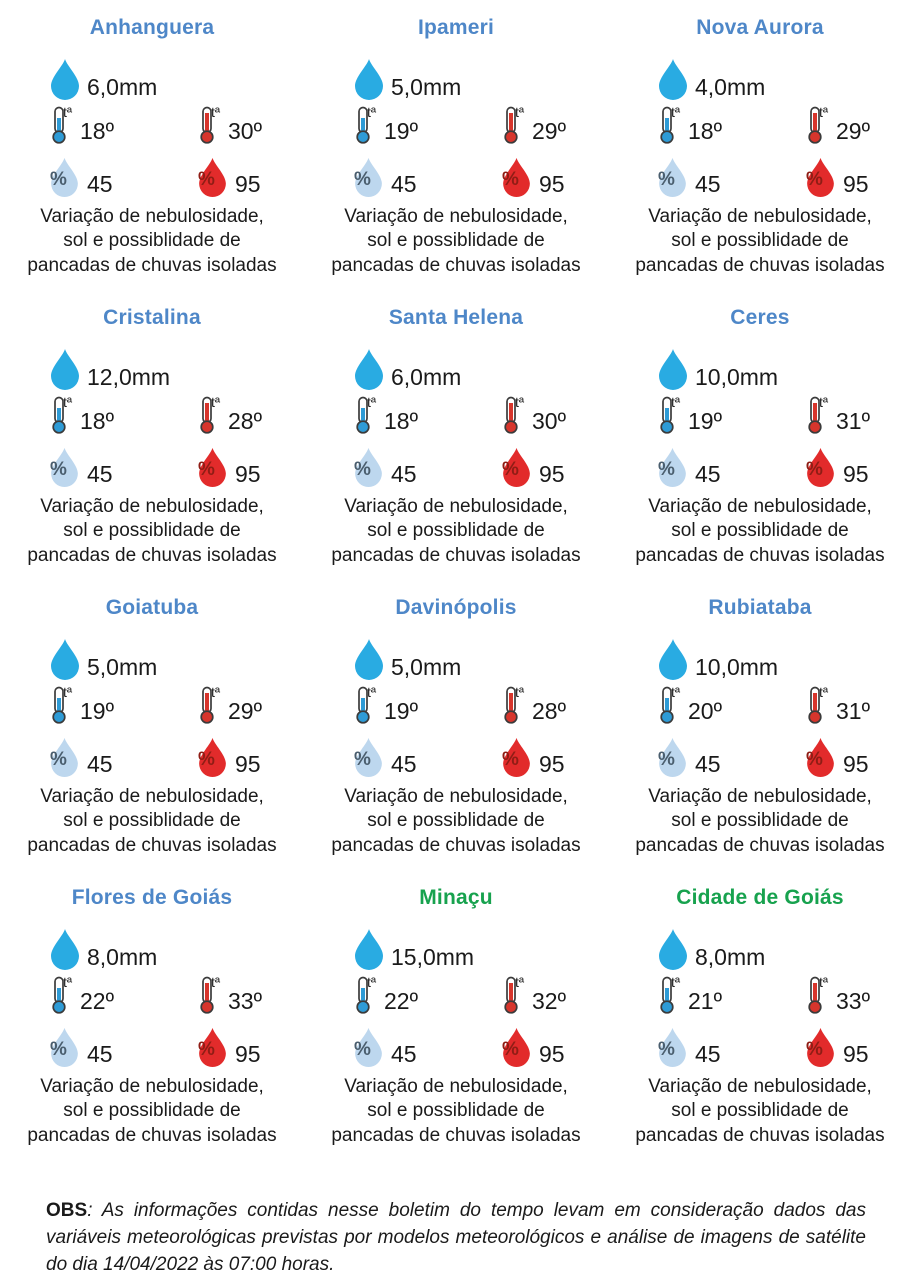 This screenshot has width=912, height=1280. What do you see at coordinates (780, 994) in the screenshot?
I see `temperature-row: tª 21º tª 33º` at bounding box center [780, 994].